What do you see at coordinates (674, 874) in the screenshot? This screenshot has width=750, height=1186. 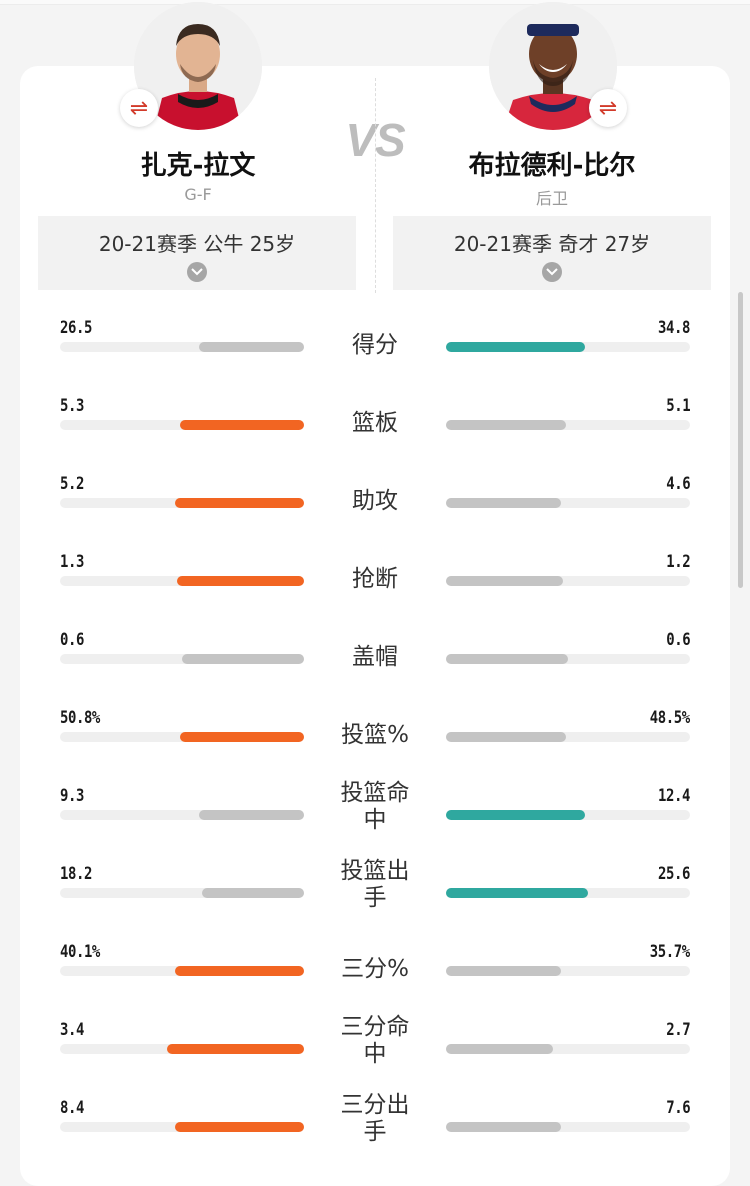 I see `right-stat-value: 25.6` at bounding box center [674, 874].